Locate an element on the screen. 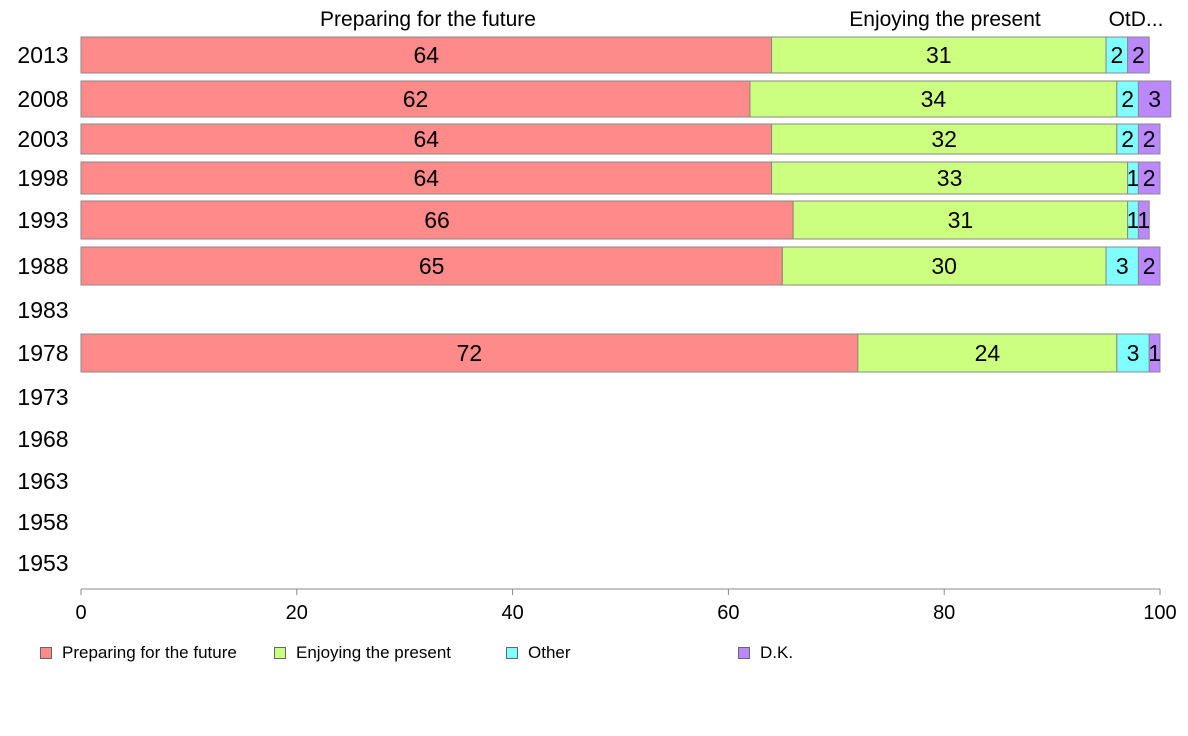 Image resolution: width=1188 pixels, height=736 pixels. data-label-2008-series-1: 34 is located at coordinates (934, 99).